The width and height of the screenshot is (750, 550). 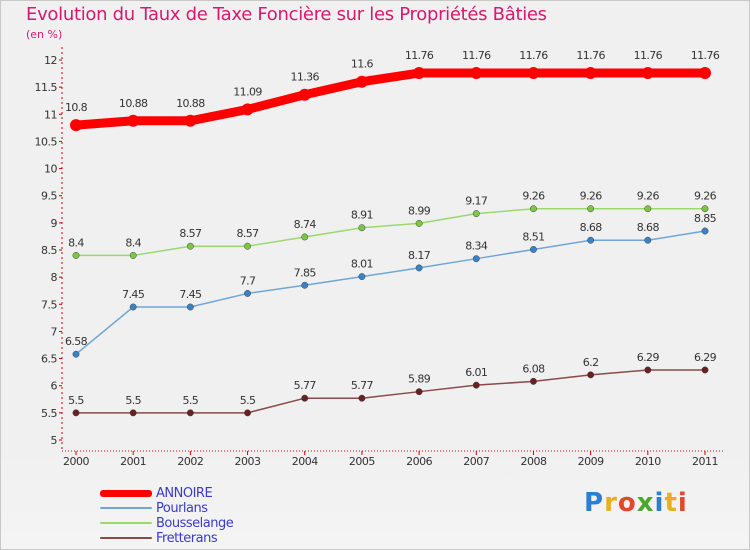 I want to click on series-line-bousselange, so click(x=390, y=232).